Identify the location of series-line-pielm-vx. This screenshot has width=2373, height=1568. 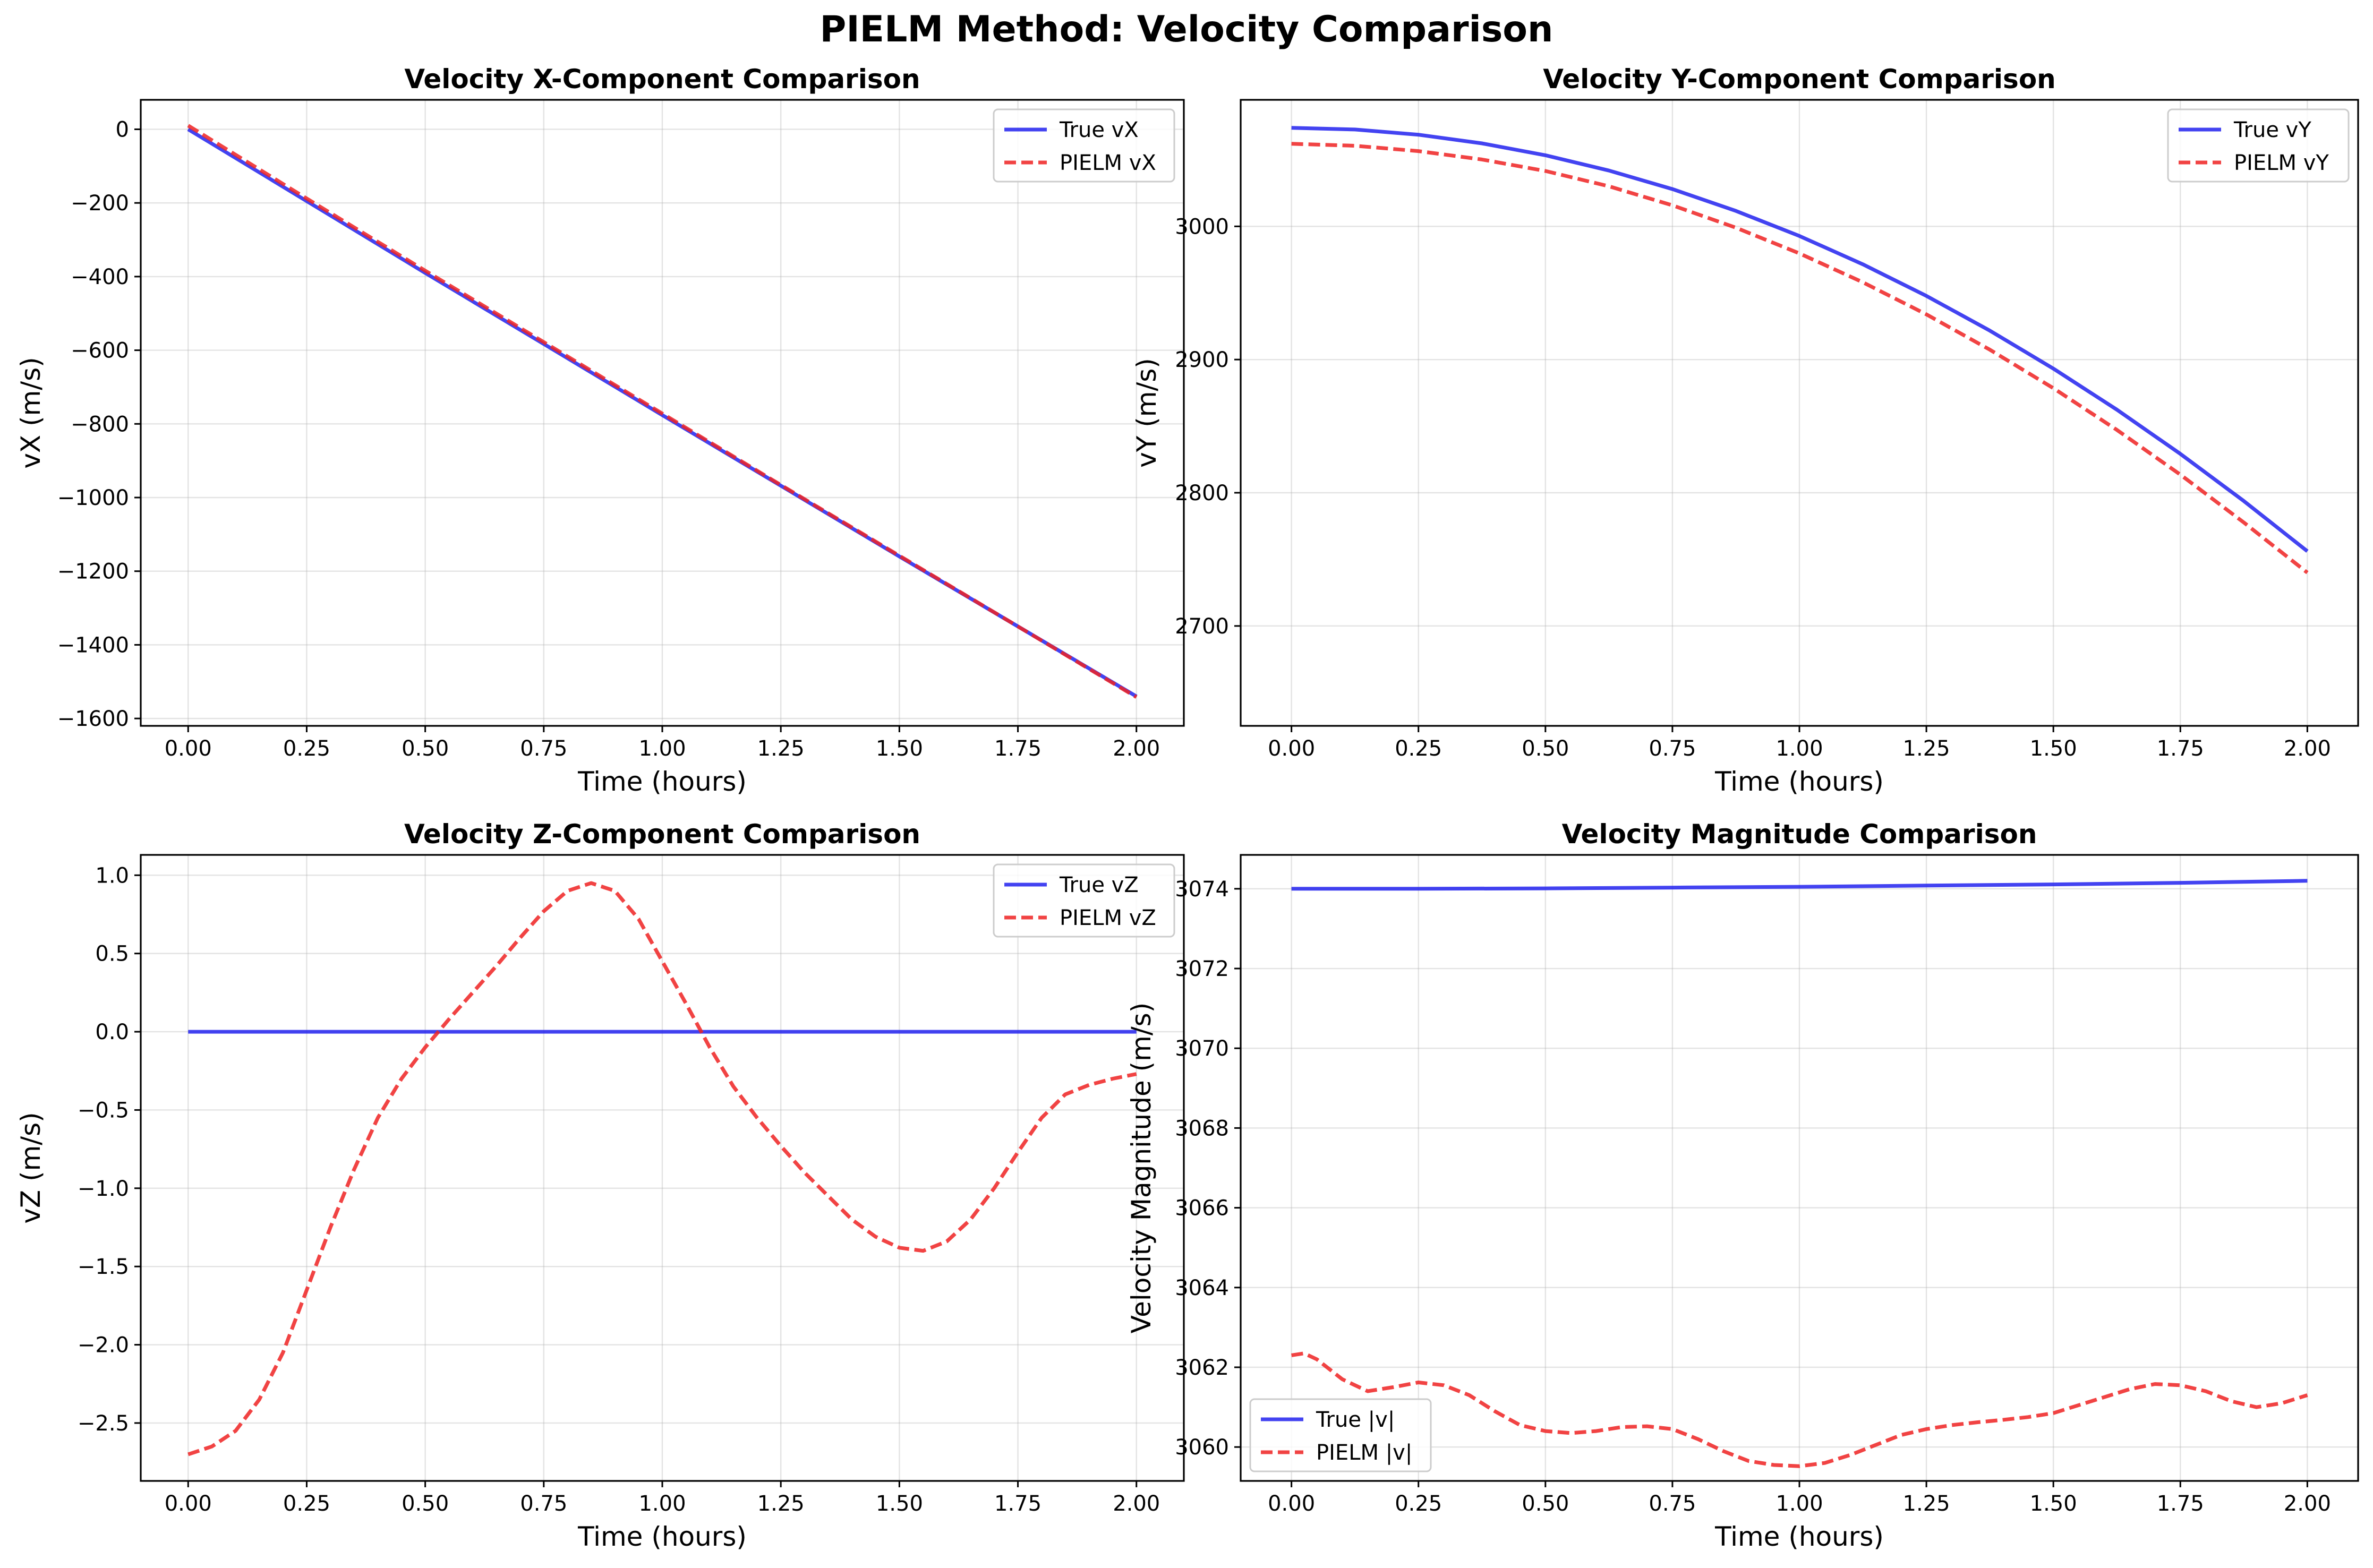
(662, 411).